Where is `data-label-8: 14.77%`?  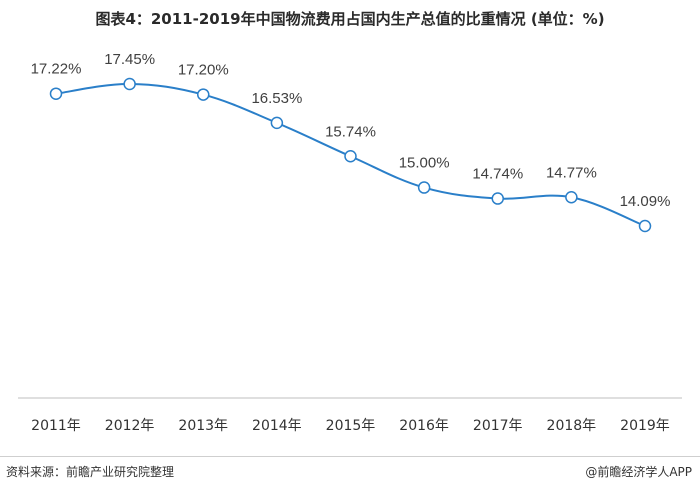 data-label-8: 14.77% is located at coordinates (571, 172).